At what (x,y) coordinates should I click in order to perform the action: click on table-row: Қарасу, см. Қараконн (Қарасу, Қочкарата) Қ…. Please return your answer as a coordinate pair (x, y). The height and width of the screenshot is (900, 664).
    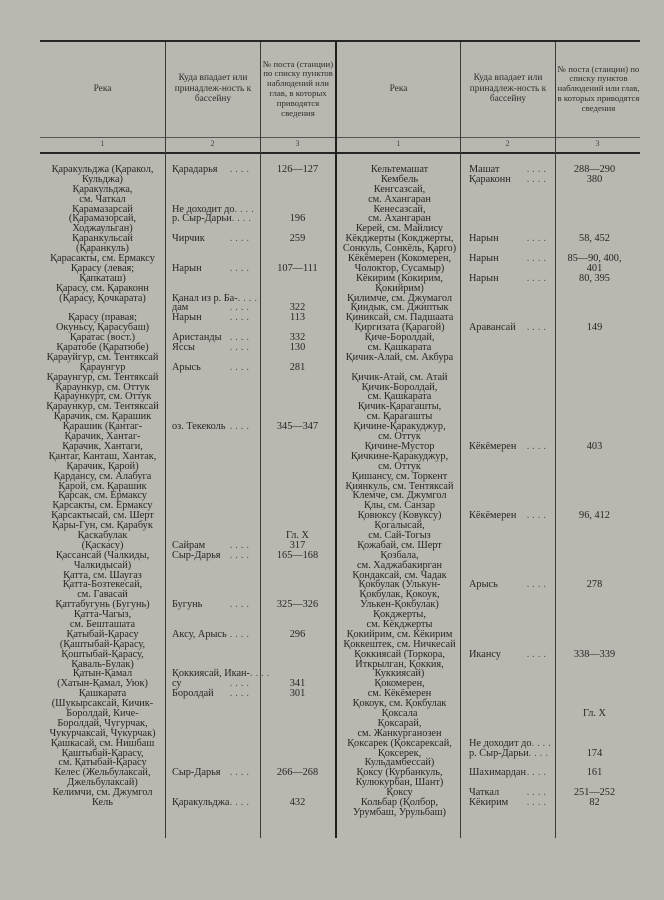
    Looking at the image, I should click on (187, 298).